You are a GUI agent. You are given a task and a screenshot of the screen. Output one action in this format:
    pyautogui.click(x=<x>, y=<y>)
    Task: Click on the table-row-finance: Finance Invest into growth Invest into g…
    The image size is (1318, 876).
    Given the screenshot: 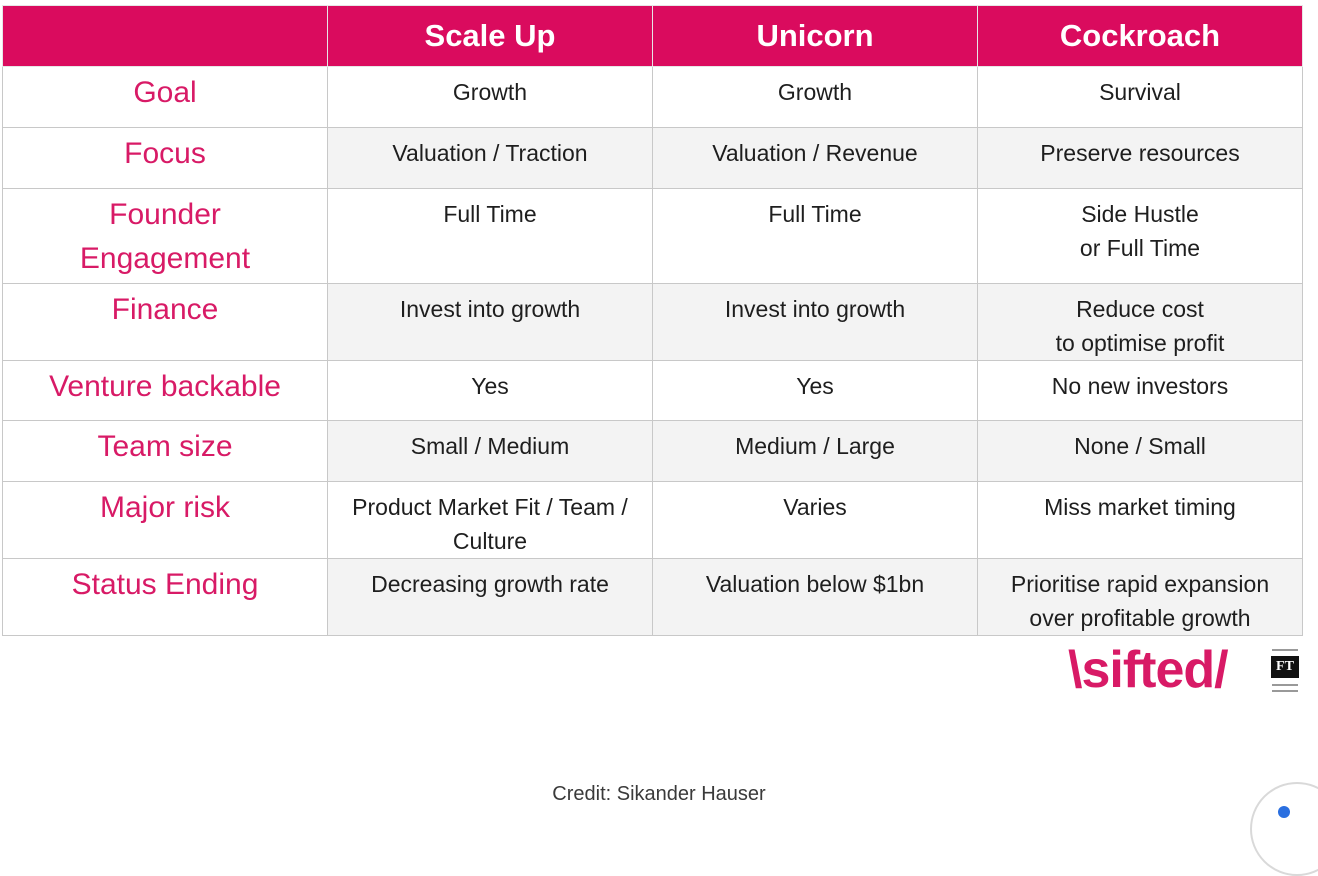 What is the action you would take?
    pyautogui.click(x=652, y=322)
    